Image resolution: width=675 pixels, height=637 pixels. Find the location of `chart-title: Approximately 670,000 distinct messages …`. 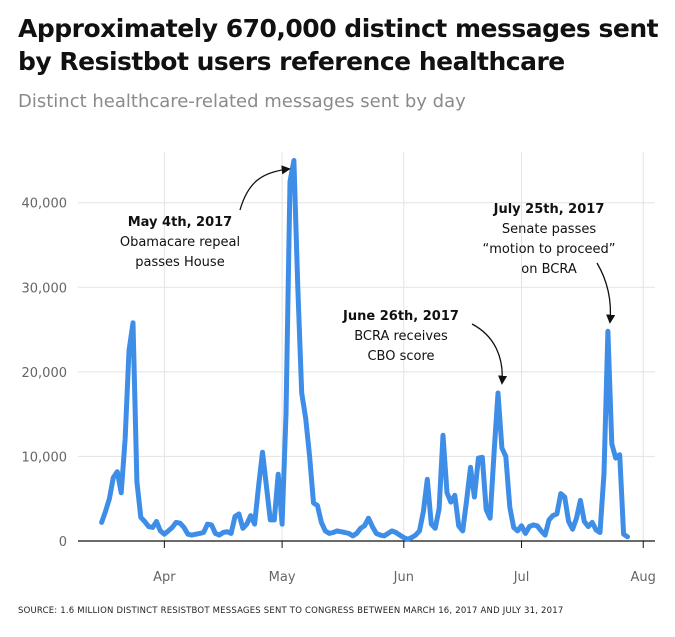

chart-title: Approximately 670,000 distinct messages … is located at coordinates (338, 45).